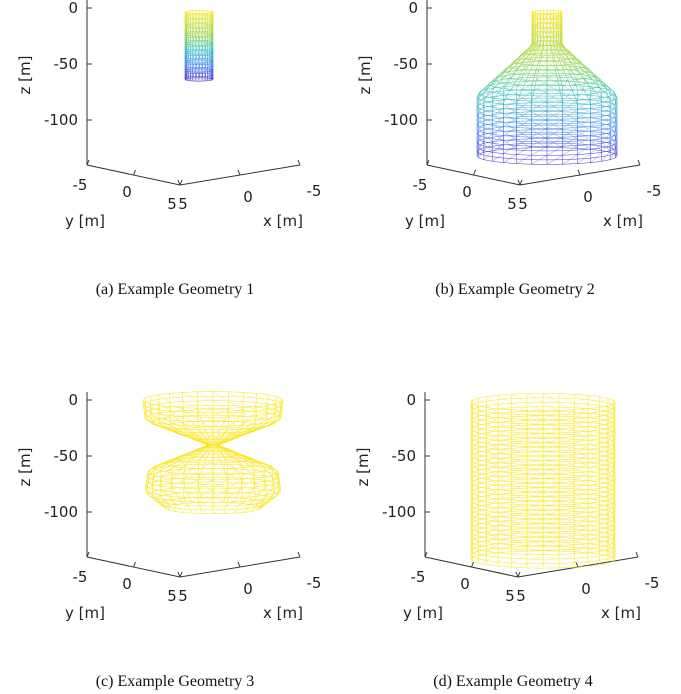 The image size is (681, 694). Describe the element at coordinates (467, 192) in the screenshot. I see `y-tick-label: 0` at that location.